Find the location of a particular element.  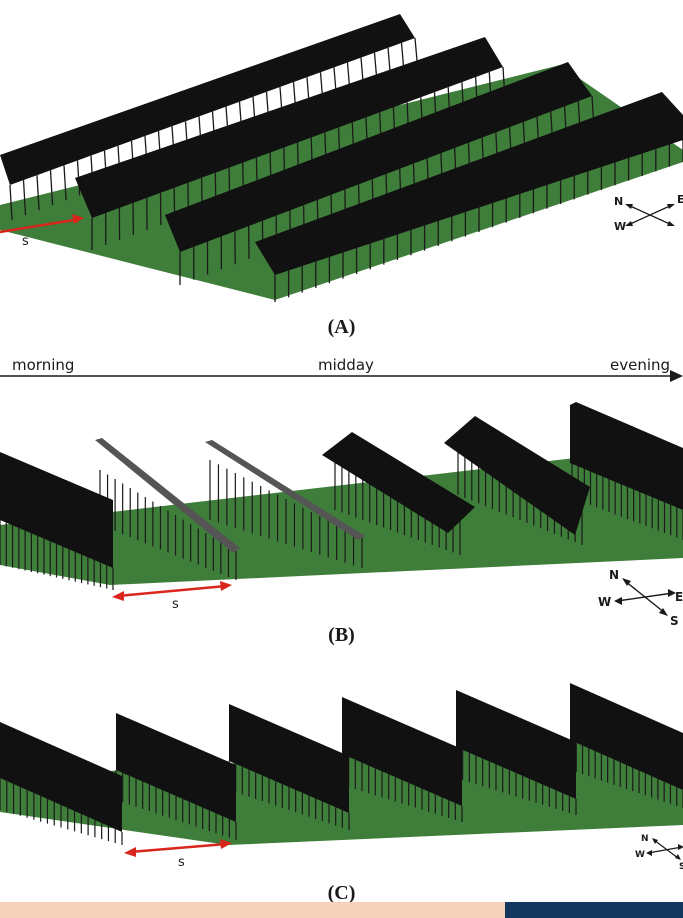

timeline-arrow is located at coordinates (341, 376).